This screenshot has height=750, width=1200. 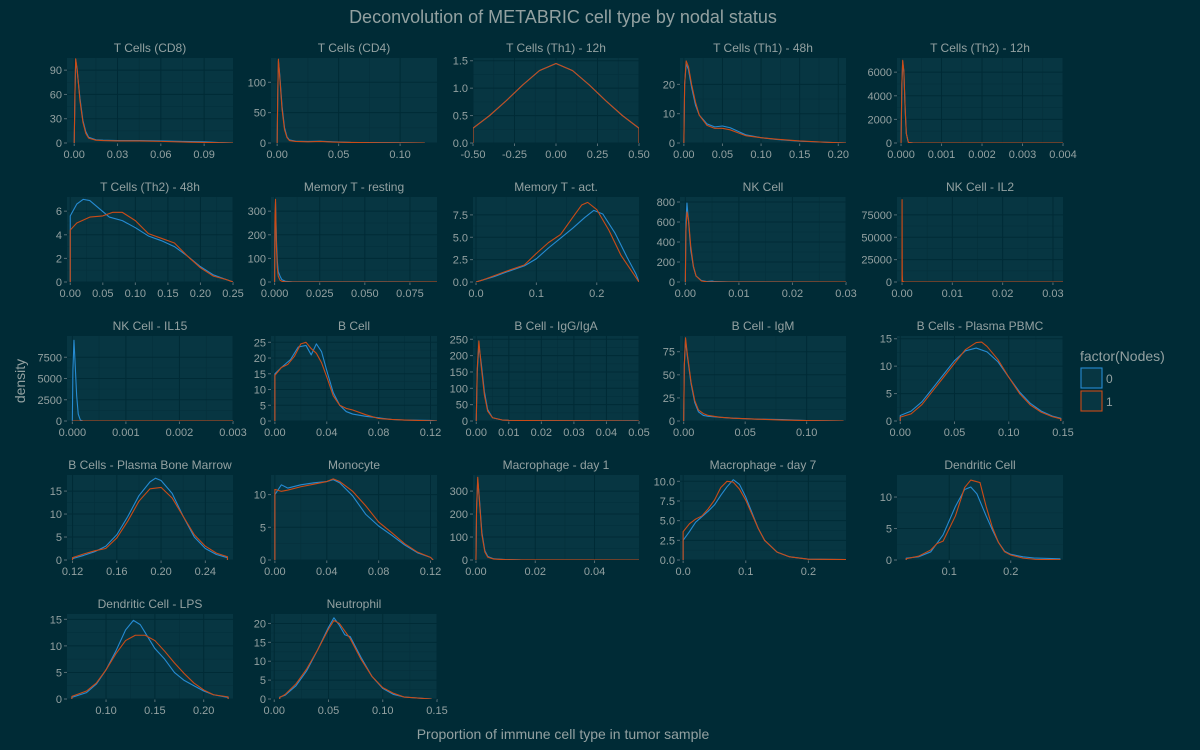 I want to click on y-tick-label: 0.0, so click(x=460, y=144).